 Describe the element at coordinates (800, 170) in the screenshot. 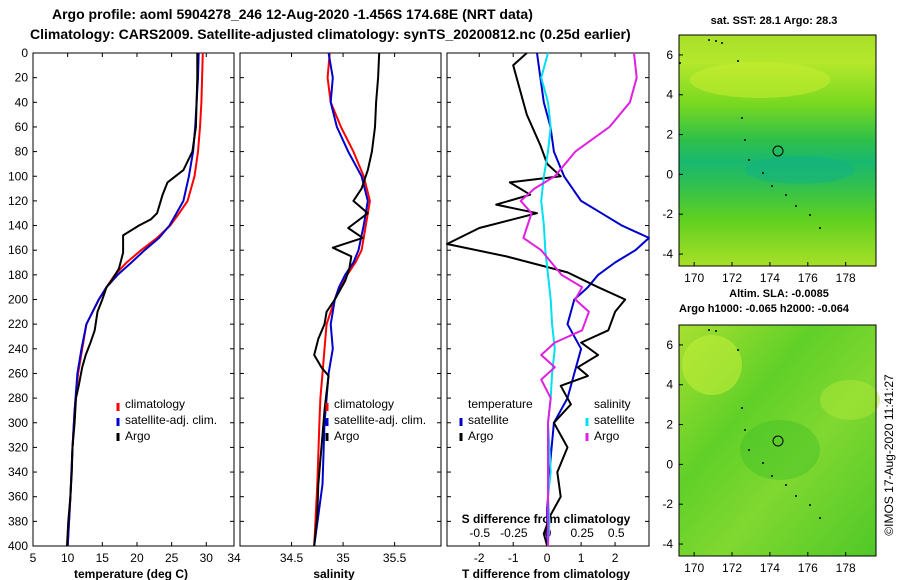

I see `sst-cool-patch` at that location.